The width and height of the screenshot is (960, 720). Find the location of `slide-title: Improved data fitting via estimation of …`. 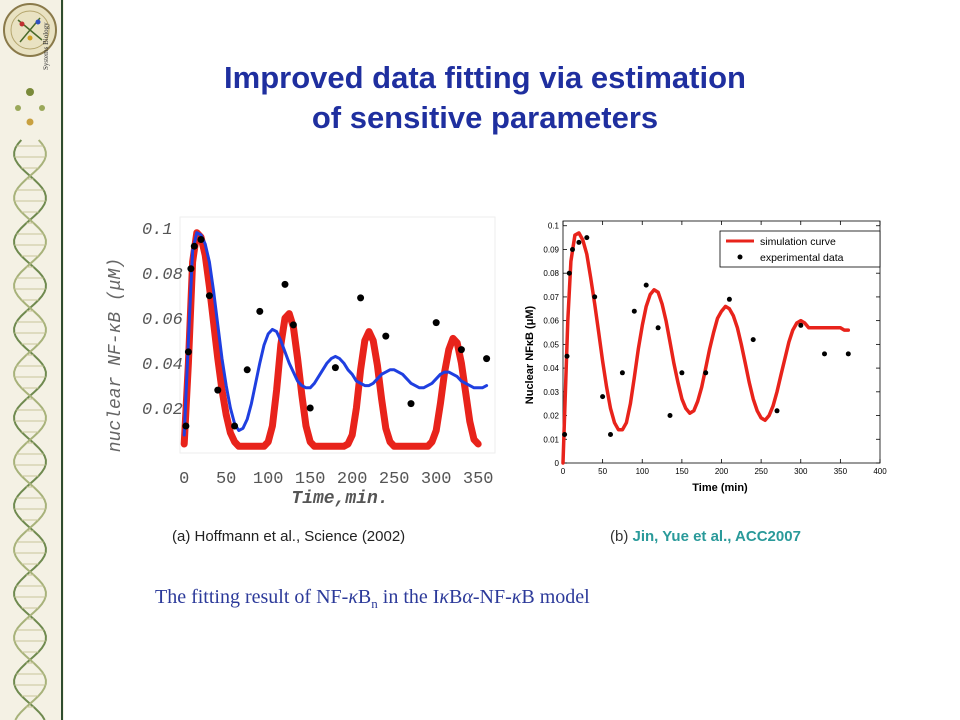

slide-title: Improved data fitting via estimation of … is located at coordinates (485, 98).